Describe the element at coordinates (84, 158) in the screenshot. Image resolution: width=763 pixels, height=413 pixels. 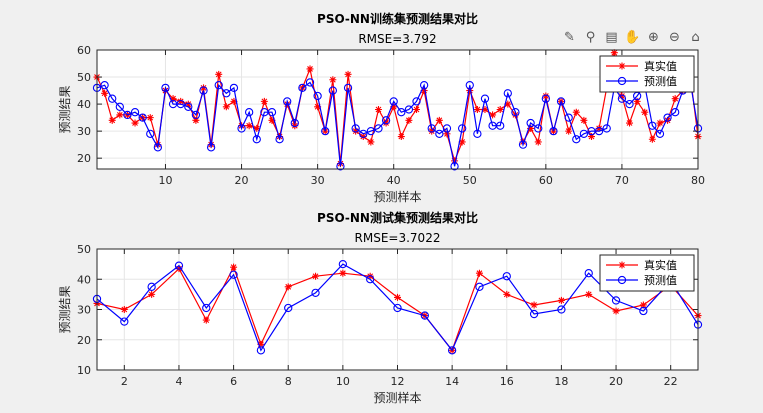
I see `y-tick-label: 20` at that location.